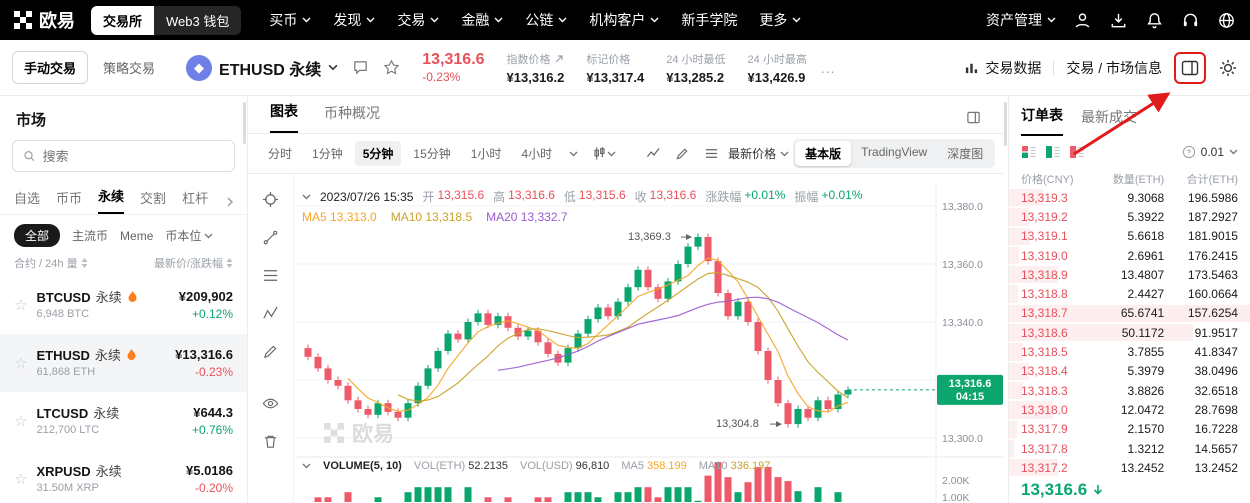  What do you see at coordinates (1129, 351) in the screenshot?
I see `orderbook-ask-row: 13,318.5 3.7855 41.8347` at bounding box center [1129, 351].